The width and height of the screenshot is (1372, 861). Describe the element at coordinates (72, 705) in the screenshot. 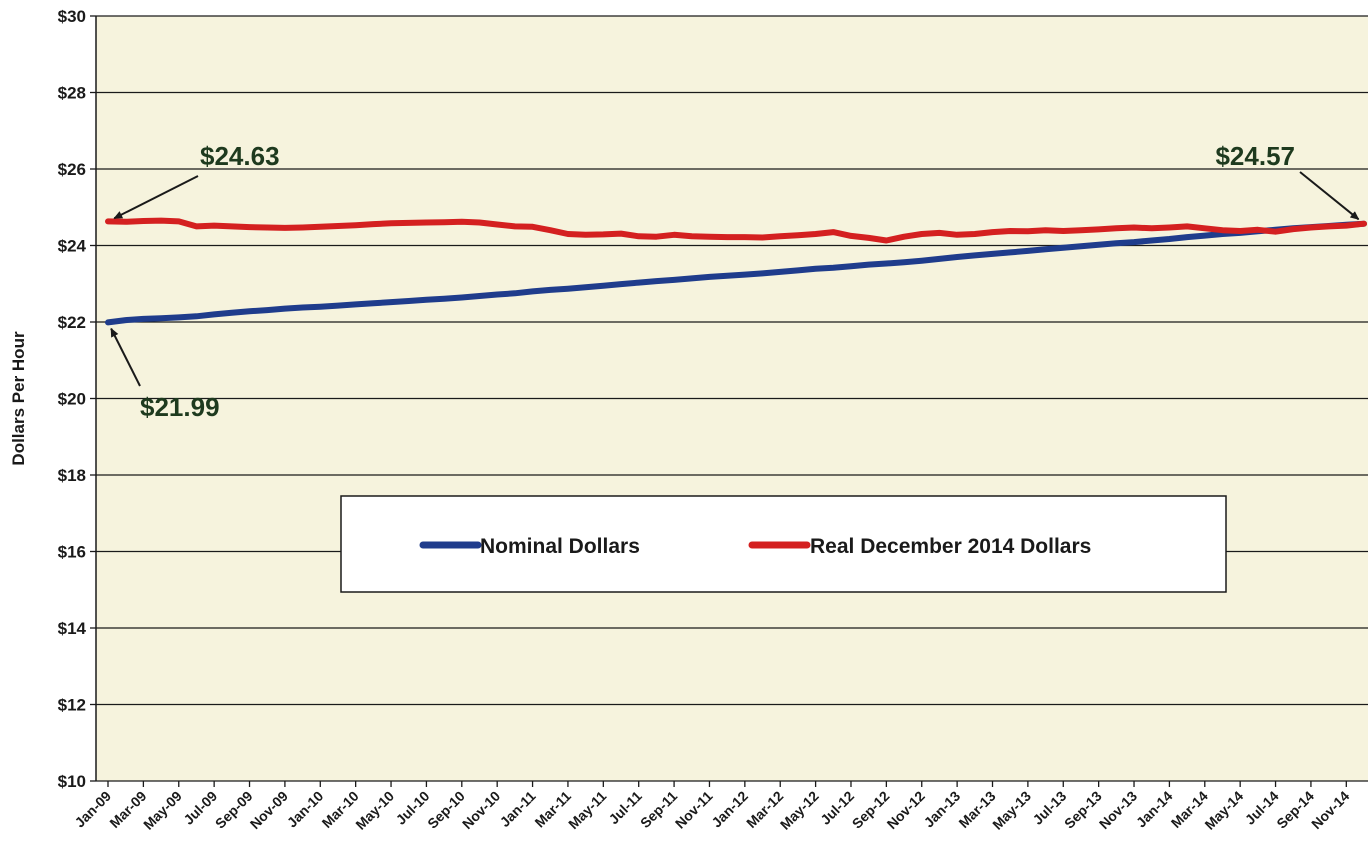

I see `y-tick-label: $12` at that location.